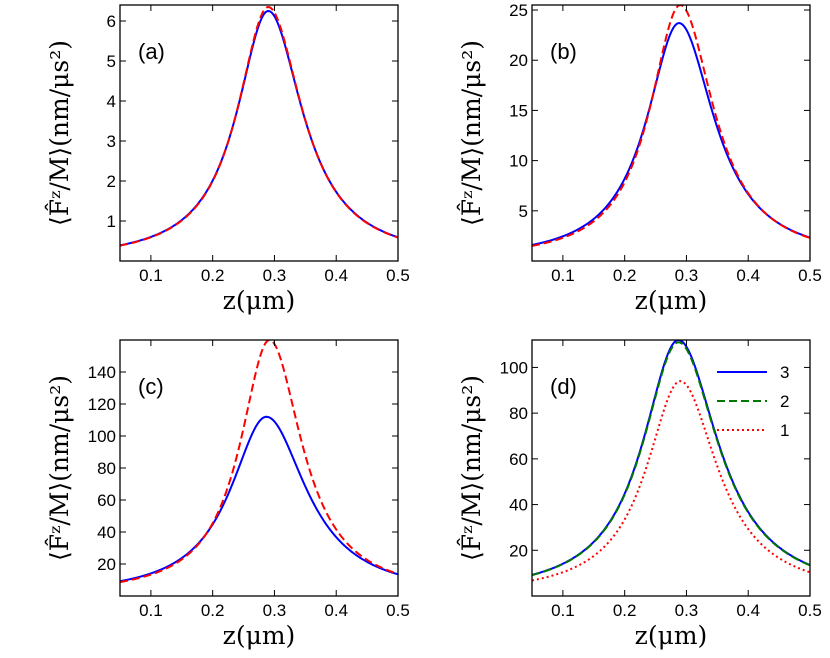 This screenshot has height=658, width=830. I want to click on series-line-blue-solid, so click(259, 499).